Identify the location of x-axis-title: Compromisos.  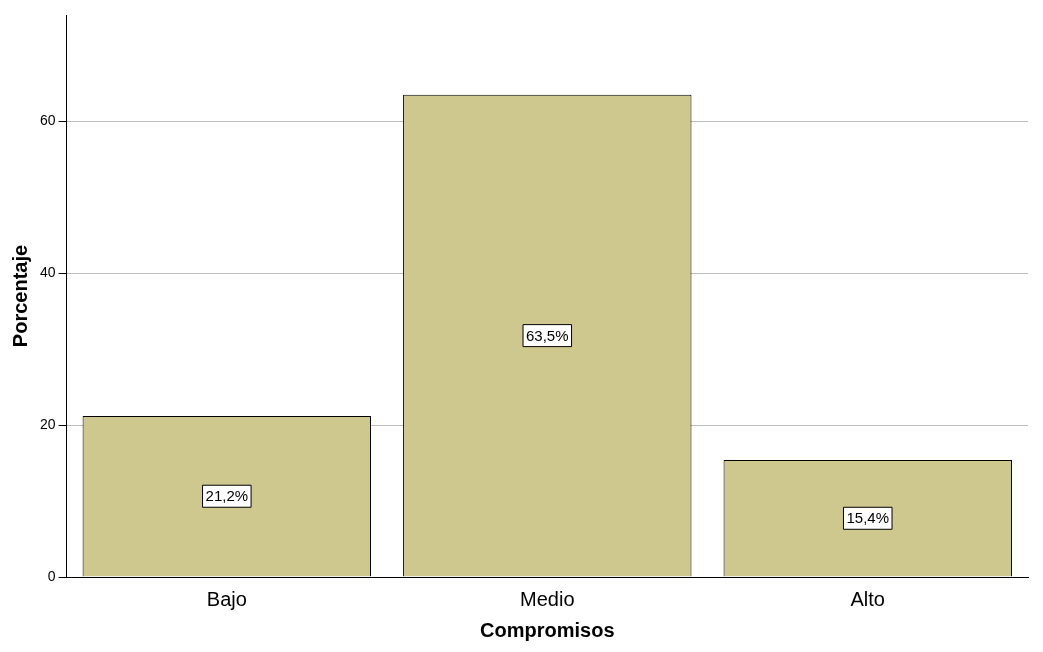
(547, 629).